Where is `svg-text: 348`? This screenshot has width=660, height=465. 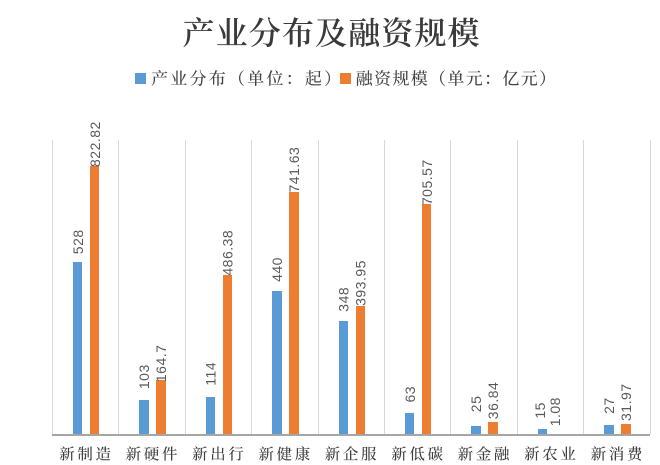 svg-text: 348 is located at coordinates (343, 299).